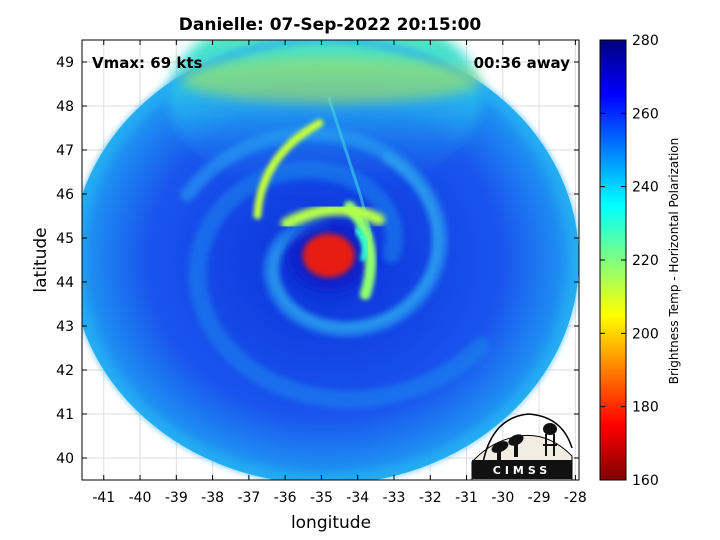 Image resolution: width=720 pixels, height=540 pixels. Describe the element at coordinates (65, 239) in the screenshot. I see `y-tick-label: 45` at that location.